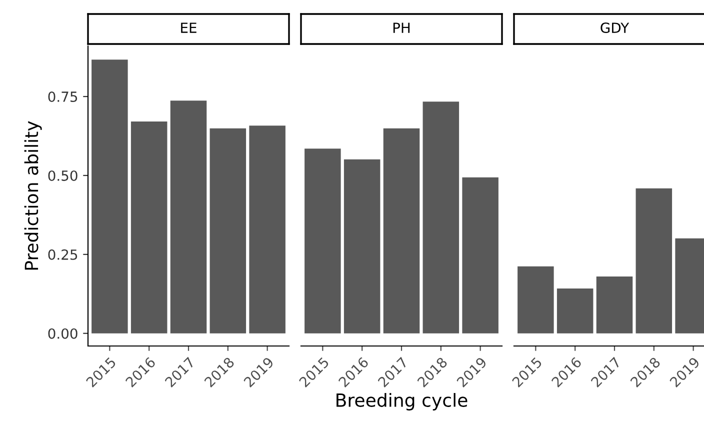 The height and width of the screenshot is (421, 704). I want to click on x-axis-title: Breeding cycle, so click(402, 401).